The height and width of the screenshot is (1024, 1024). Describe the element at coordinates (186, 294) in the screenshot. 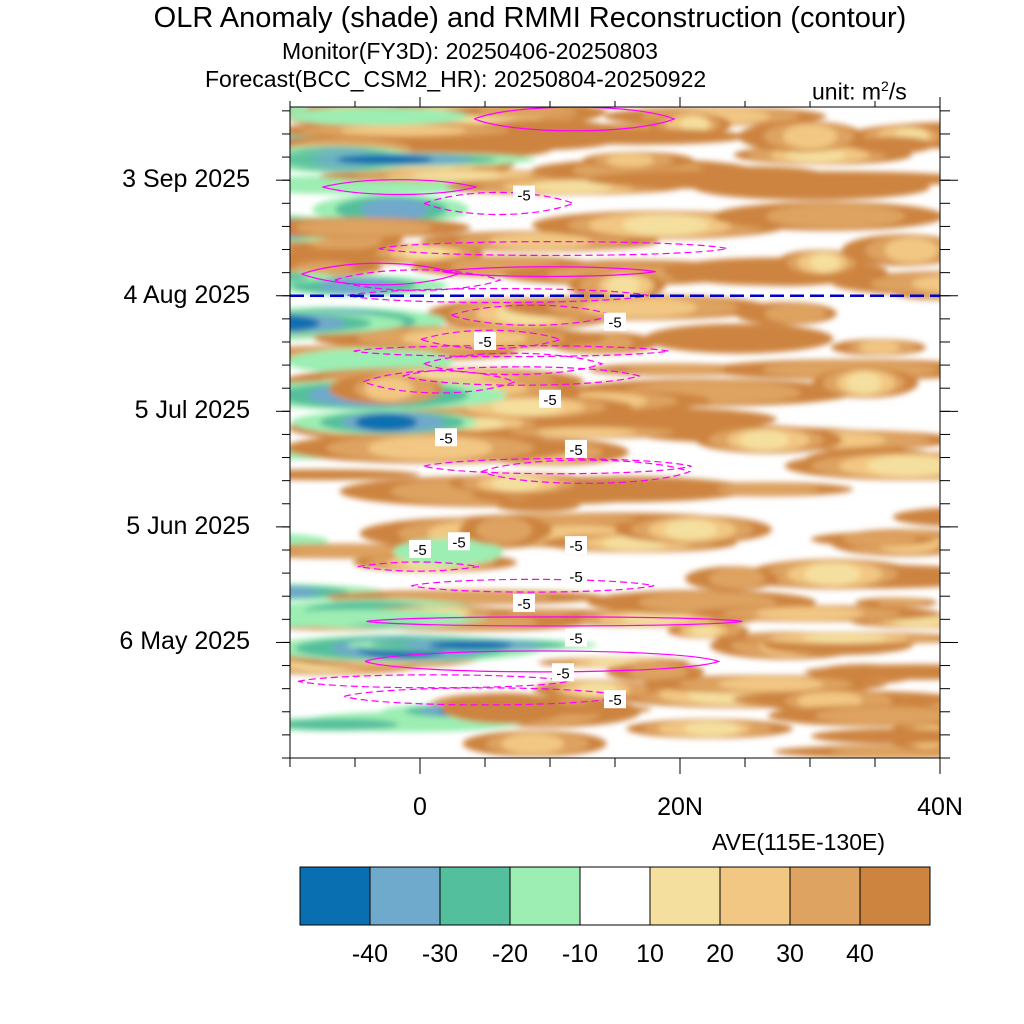

I see `y-tick-label: 4 Aug 2025` at that location.